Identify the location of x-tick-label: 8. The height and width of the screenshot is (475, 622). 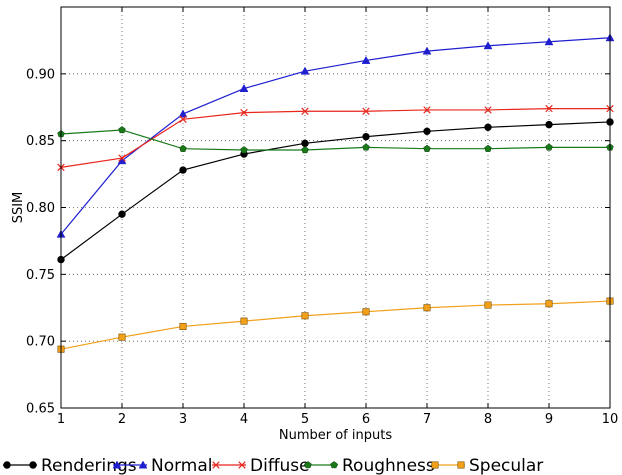
(488, 419).